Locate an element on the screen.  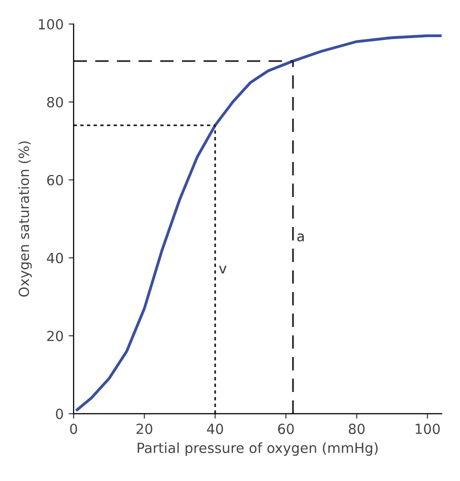
ref-line-label: a is located at coordinates (300, 237).